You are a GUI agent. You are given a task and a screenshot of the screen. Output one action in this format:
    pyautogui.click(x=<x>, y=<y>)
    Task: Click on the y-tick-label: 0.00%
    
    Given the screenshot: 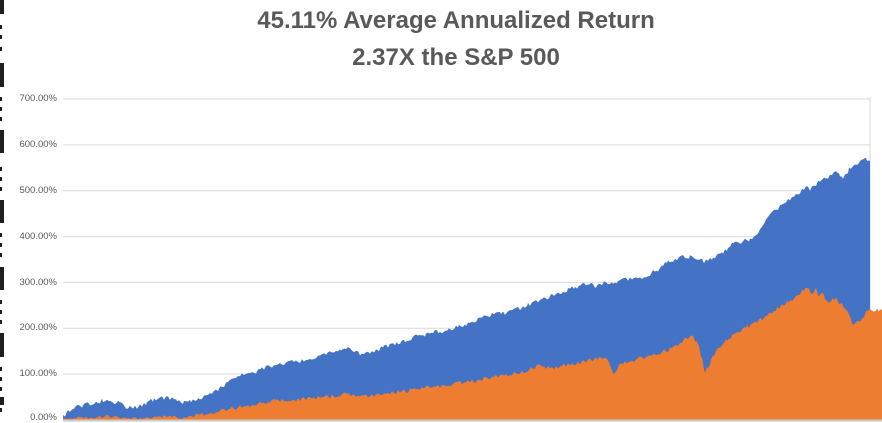 What is the action you would take?
    pyautogui.click(x=43, y=417)
    